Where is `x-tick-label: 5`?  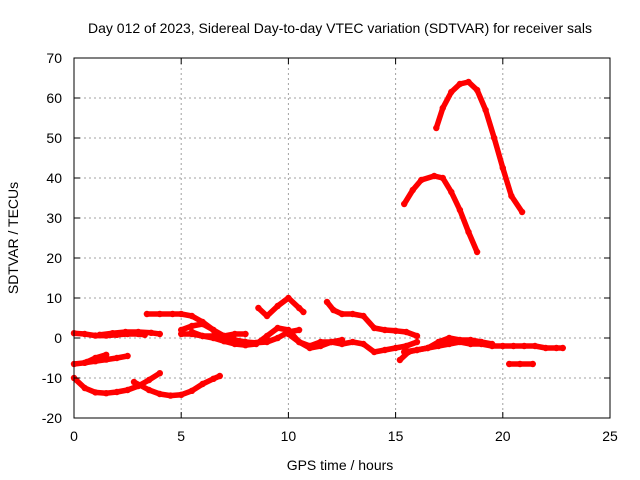 x-tick-label: 5 is located at coordinates (181, 436).